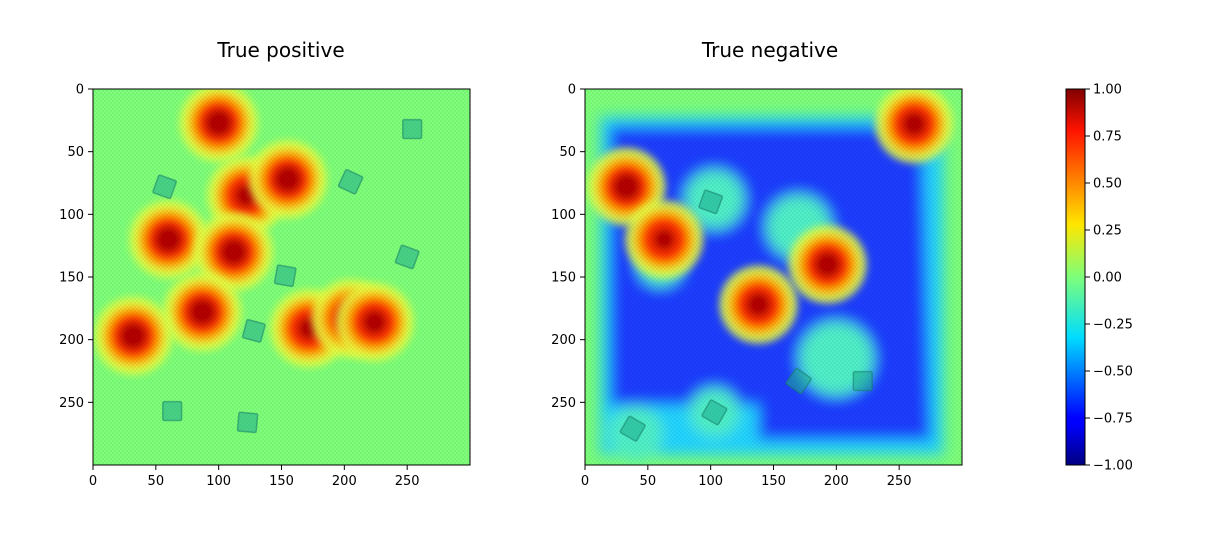 This screenshot has width=1214, height=544. Describe the element at coordinates (1107, 90) in the screenshot. I see `colorbar-tick-label: 1.00` at that location.